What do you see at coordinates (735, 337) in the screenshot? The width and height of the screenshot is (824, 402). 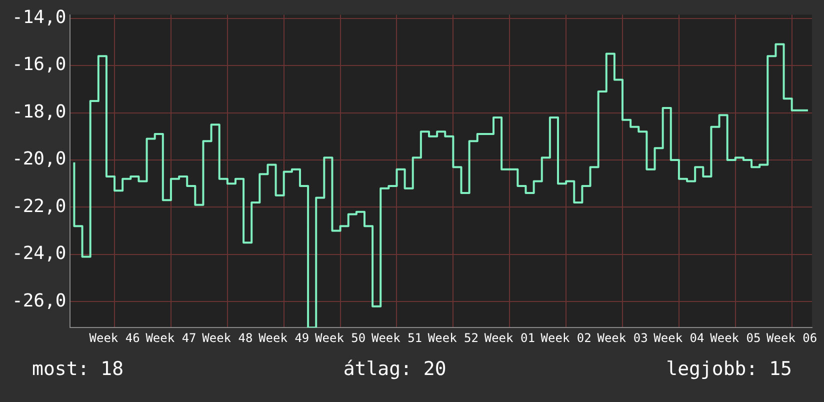 I see `x-tick-label: Week 05` at bounding box center [735, 337].